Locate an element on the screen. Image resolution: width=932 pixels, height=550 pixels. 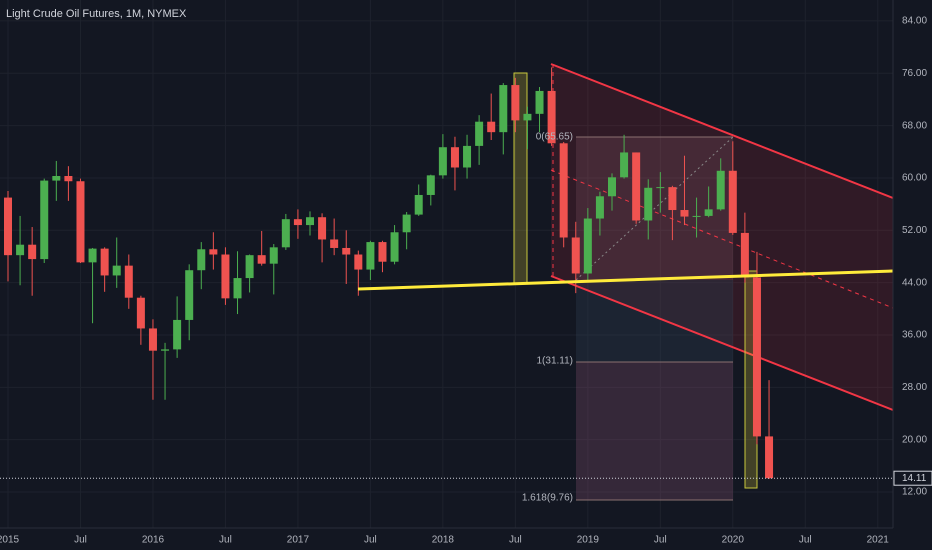
y-tick-label: 76.00 is located at coordinates (914, 73).